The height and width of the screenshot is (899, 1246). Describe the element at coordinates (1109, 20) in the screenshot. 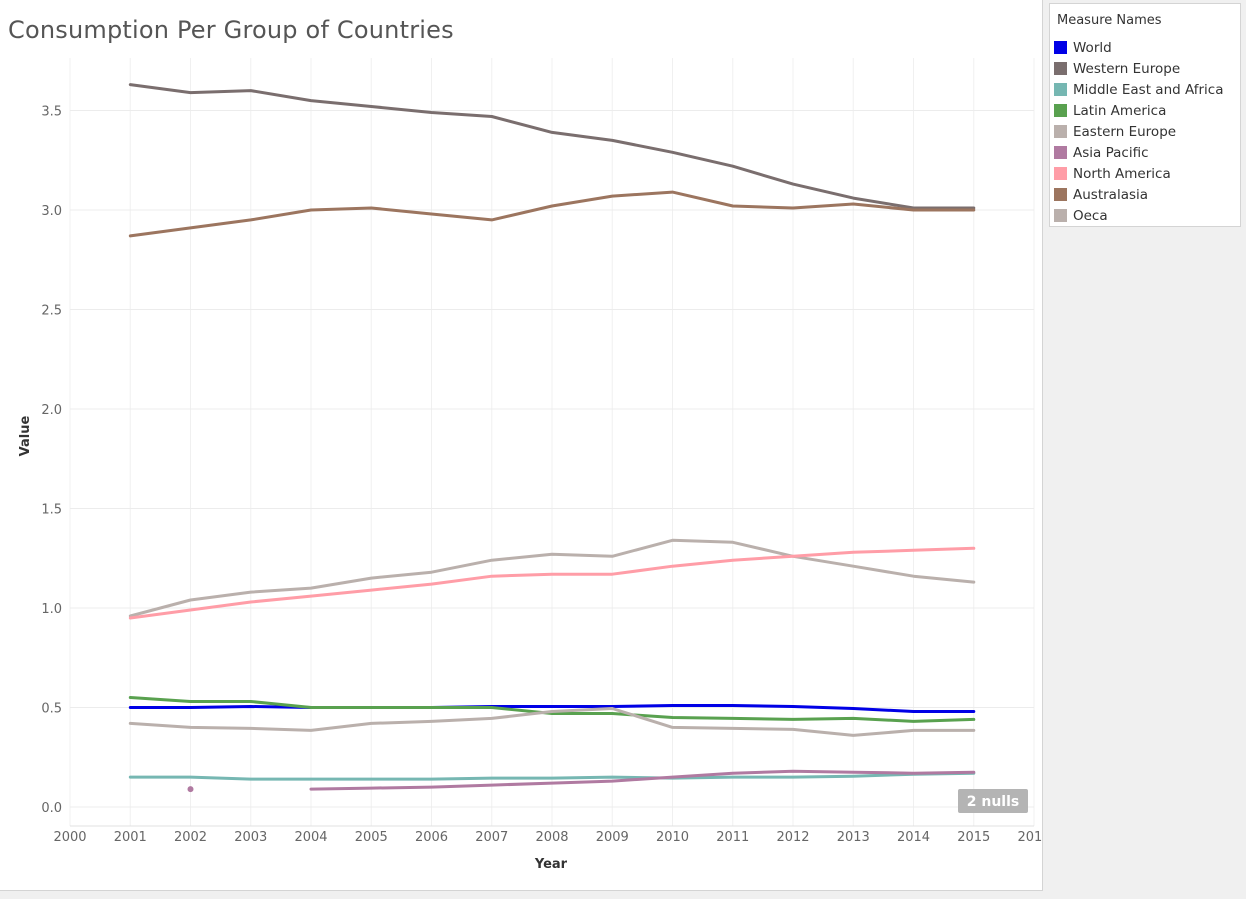

I see `legend-title: Measure Names` at that location.